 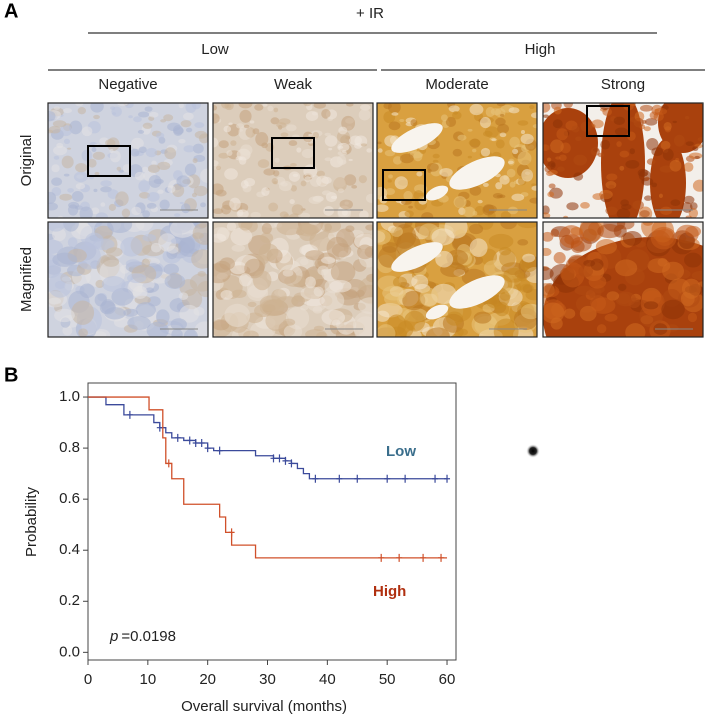 I want to click on x-tick-label: 50, so click(x=387, y=679).